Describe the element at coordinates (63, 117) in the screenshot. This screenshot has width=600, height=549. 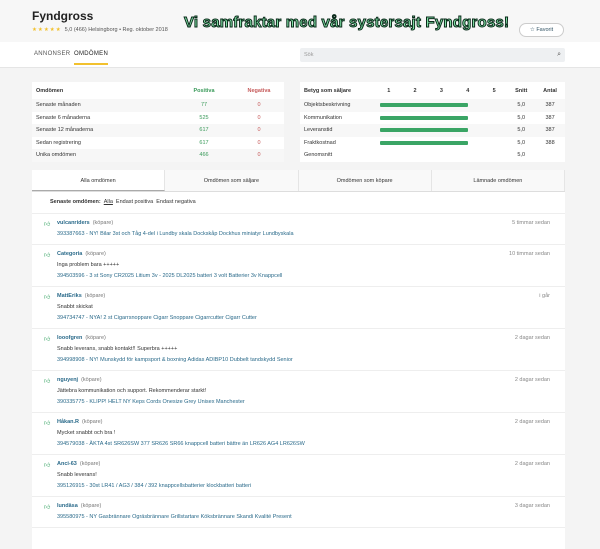
I see `stats-label: Senaste 6 månaderna` at that location.